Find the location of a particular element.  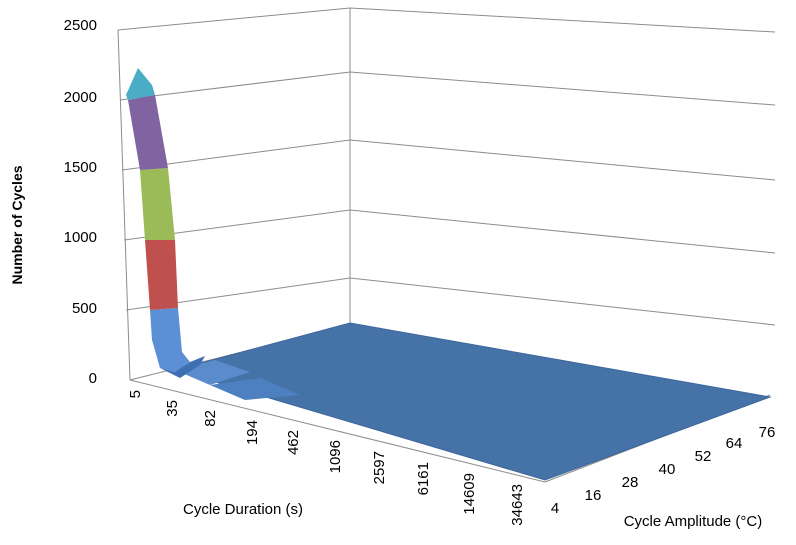

duration-tick-label: 14609 is located at coordinates (469, 494).